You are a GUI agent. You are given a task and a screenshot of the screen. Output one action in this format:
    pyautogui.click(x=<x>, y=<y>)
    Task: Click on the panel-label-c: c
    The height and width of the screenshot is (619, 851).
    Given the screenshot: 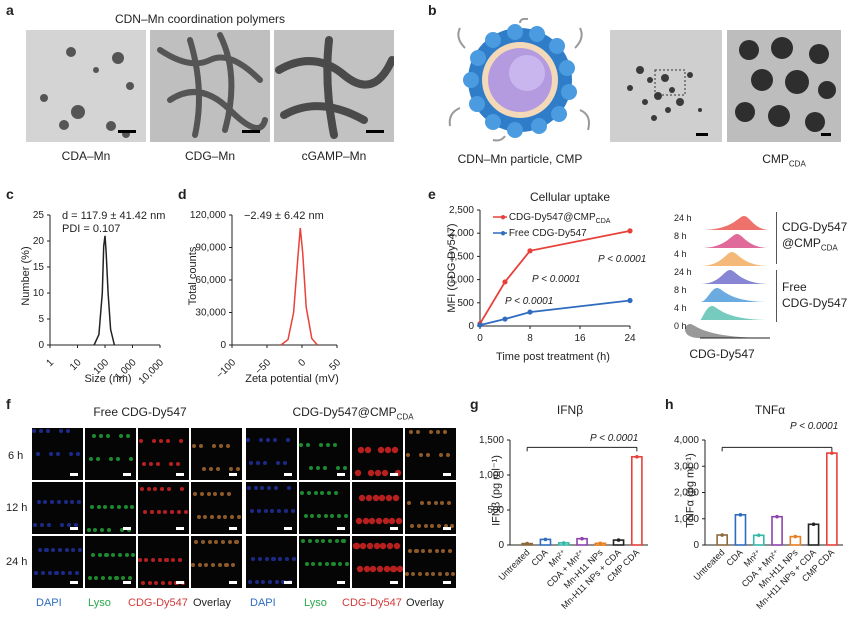 What is the action you would take?
    pyautogui.click(x=10, y=194)
    